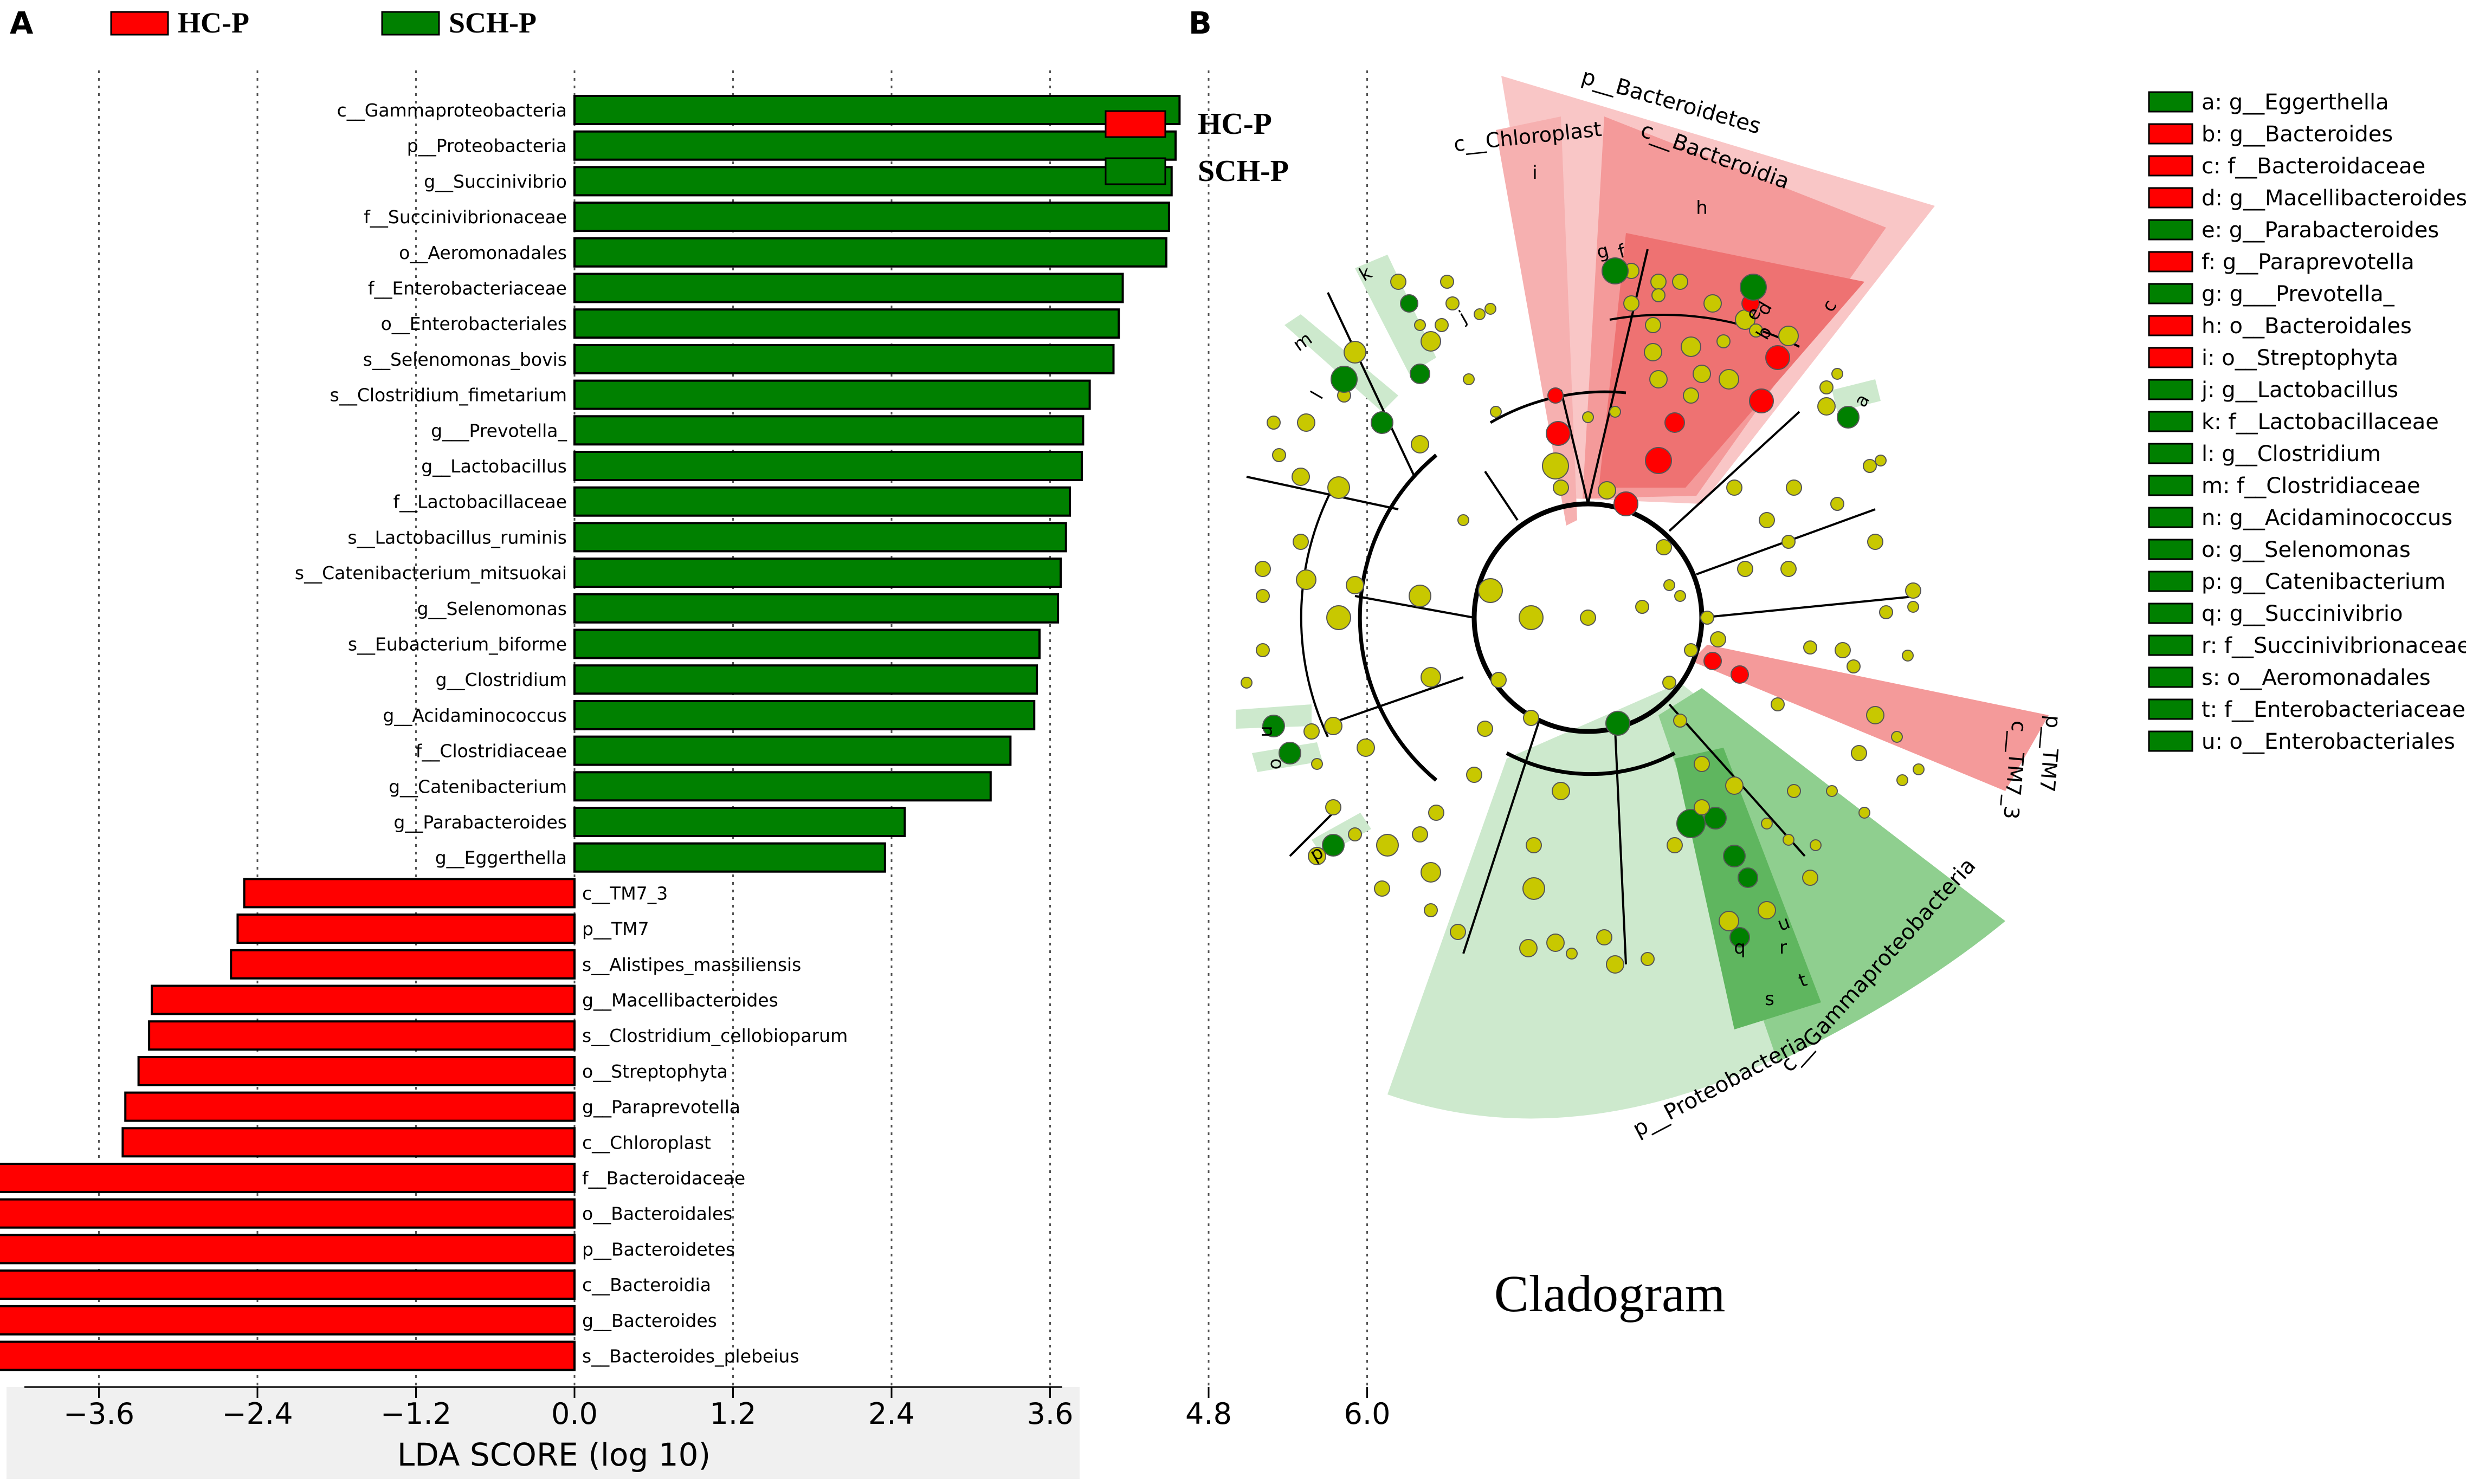  Describe the element at coordinates (416, 1414) in the screenshot. I see `x-tick-label: −1.2` at that location.